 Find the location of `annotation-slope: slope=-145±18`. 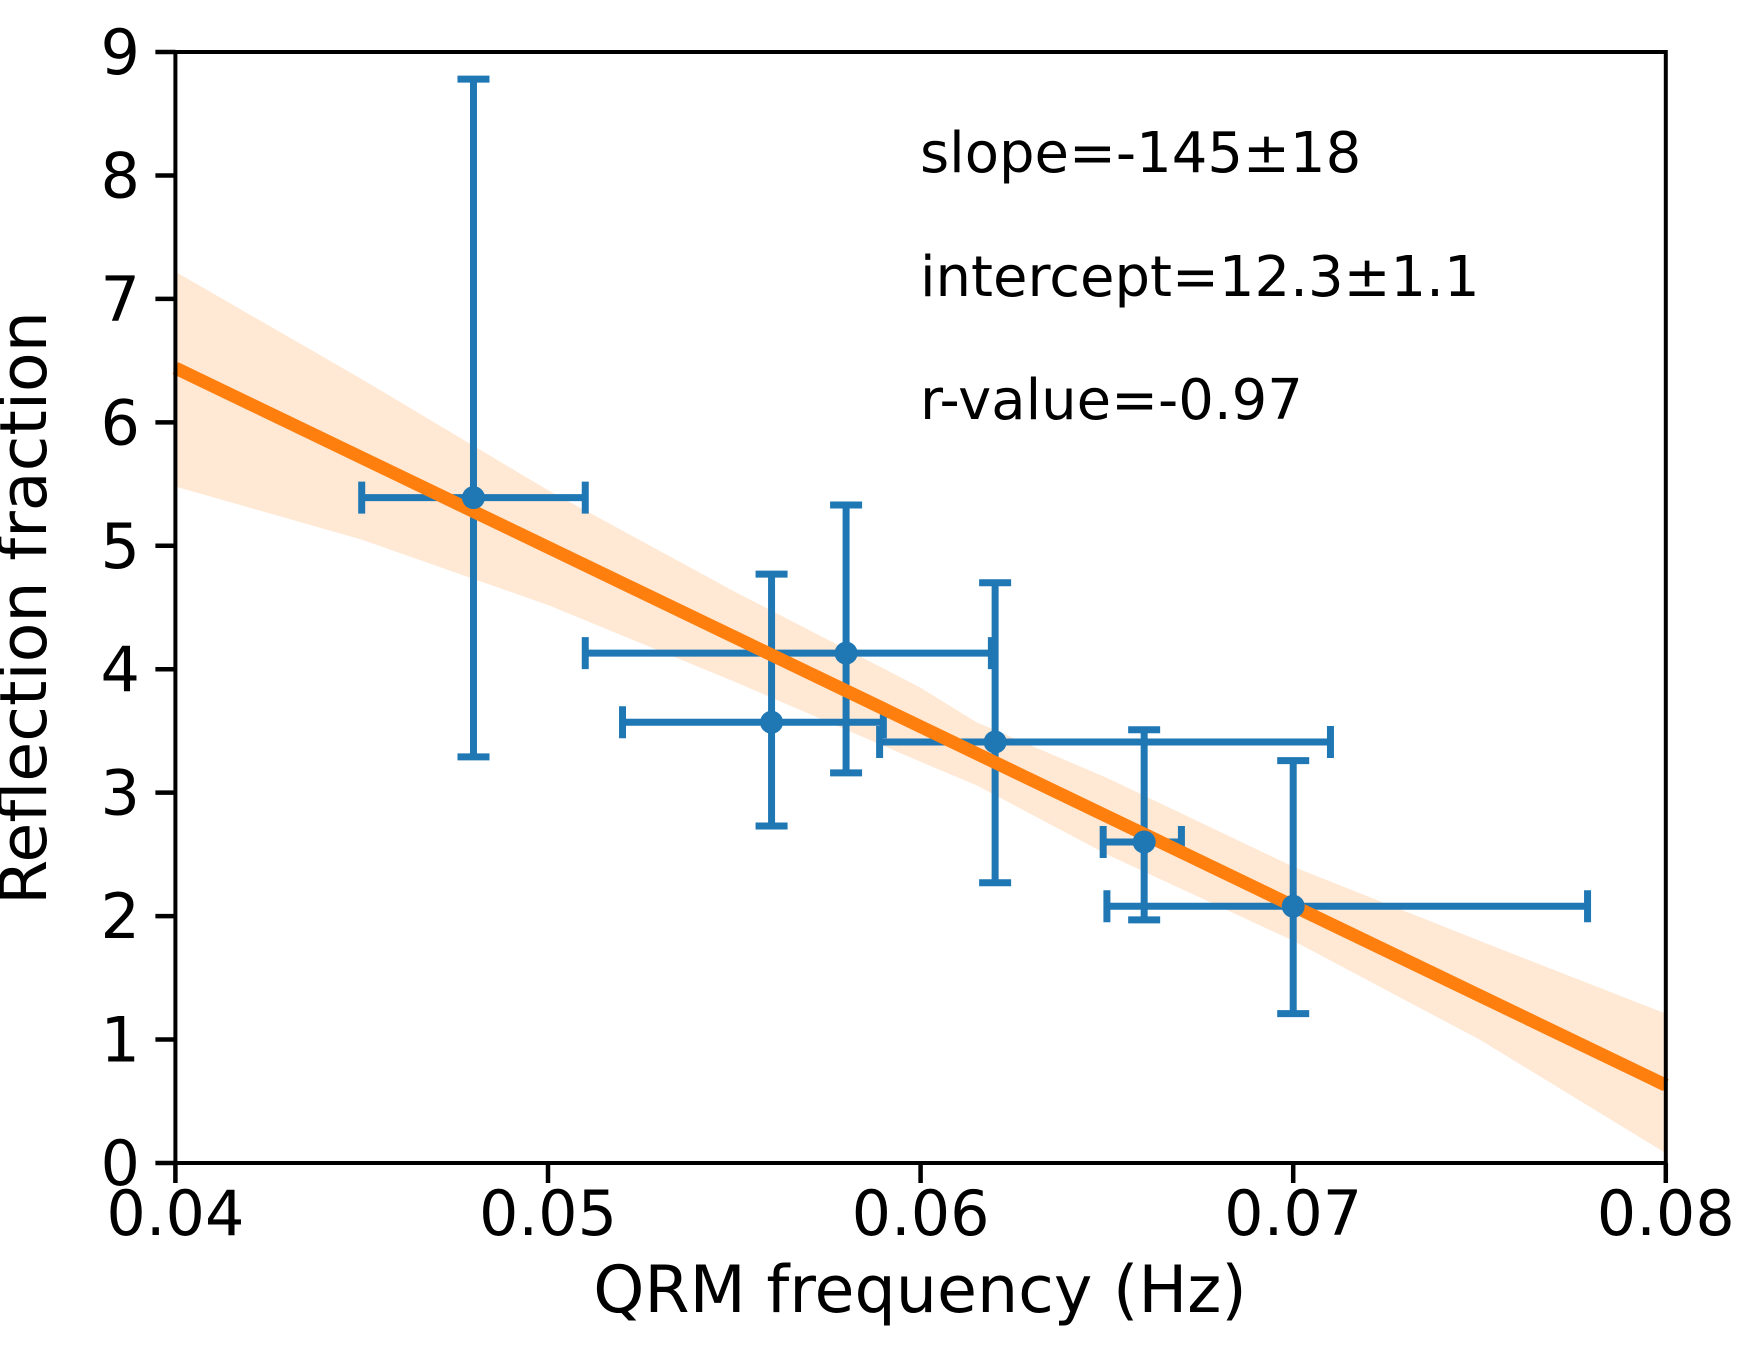

annotation-slope: slope=-145±18 is located at coordinates (1140, 153).